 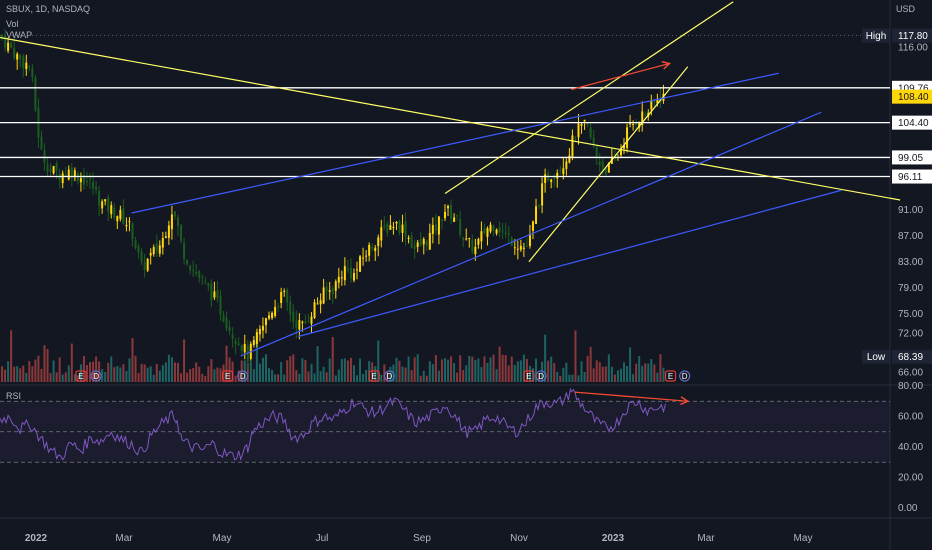 I want to click on price-badge-name: Low, so click(x=876, y=357).